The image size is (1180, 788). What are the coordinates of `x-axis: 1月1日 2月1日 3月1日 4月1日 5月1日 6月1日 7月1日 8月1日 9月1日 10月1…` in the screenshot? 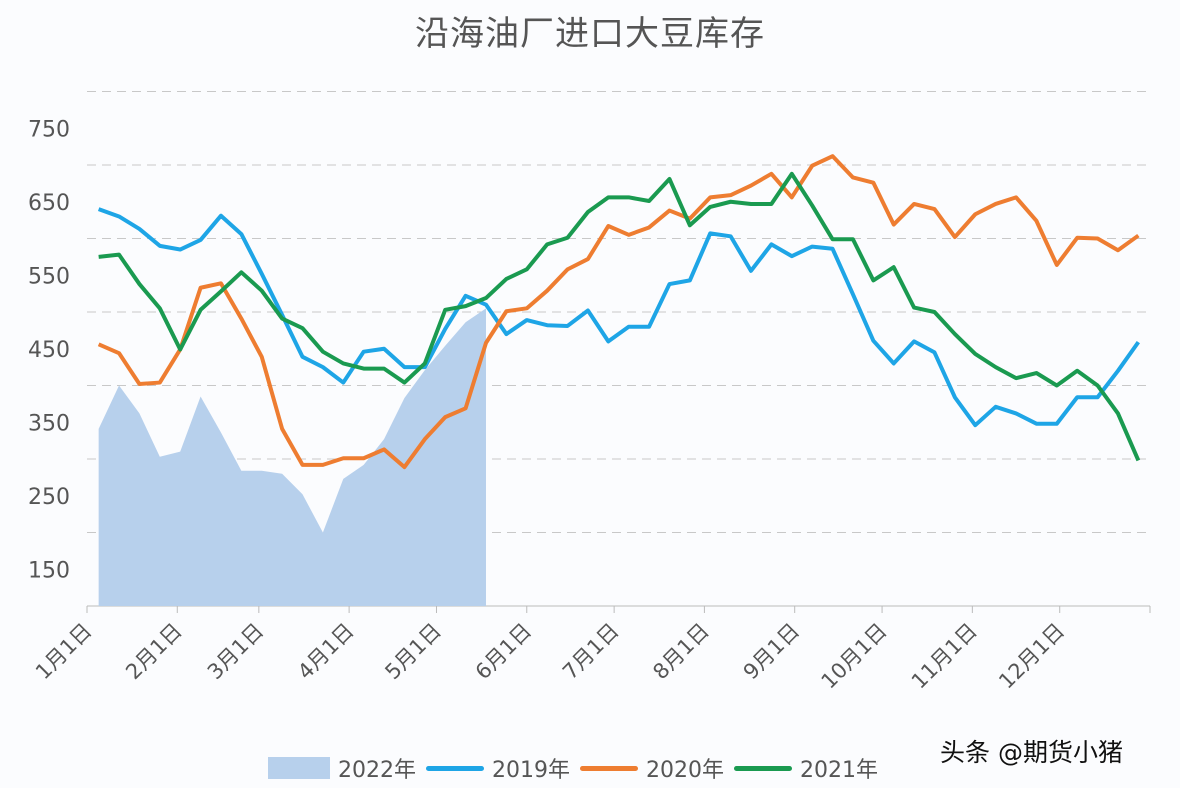 It's located at (591, 649).